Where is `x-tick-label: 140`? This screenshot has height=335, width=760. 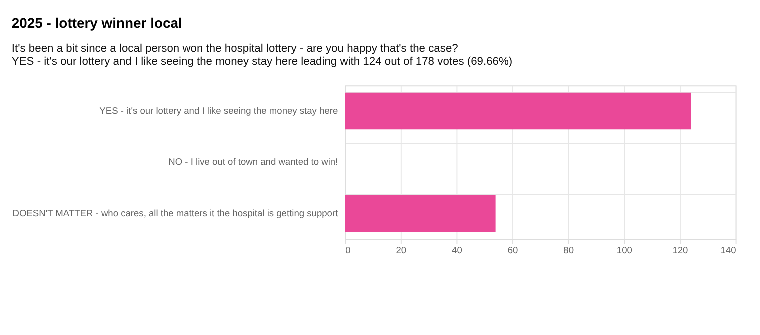
x-tick-label: 140 is located at coordinates (728, 251).